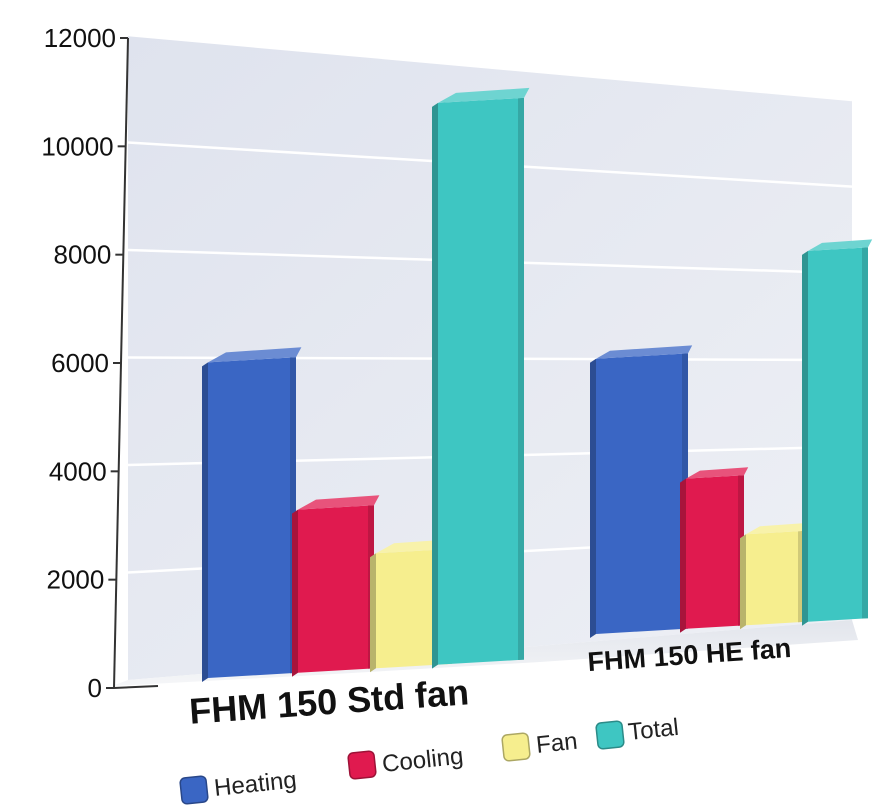  I want to click on legend-label: Total, so click(653, 730).